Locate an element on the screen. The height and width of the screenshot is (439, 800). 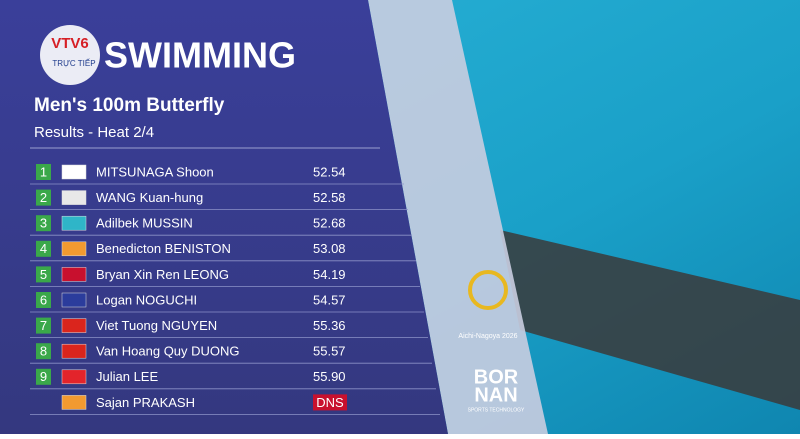
athlete-name: Julian LEE is located at coordinates (127, 376).